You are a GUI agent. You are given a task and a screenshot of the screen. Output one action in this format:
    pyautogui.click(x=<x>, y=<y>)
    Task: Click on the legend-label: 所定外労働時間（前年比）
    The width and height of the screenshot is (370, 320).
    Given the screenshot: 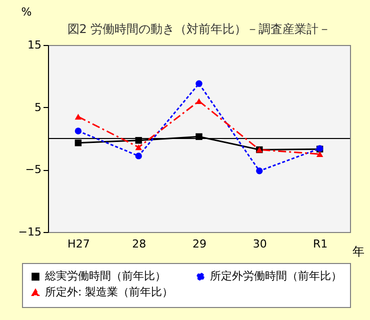 What is the action you would take?
    pyautogui.click(x=276, y=276)
    